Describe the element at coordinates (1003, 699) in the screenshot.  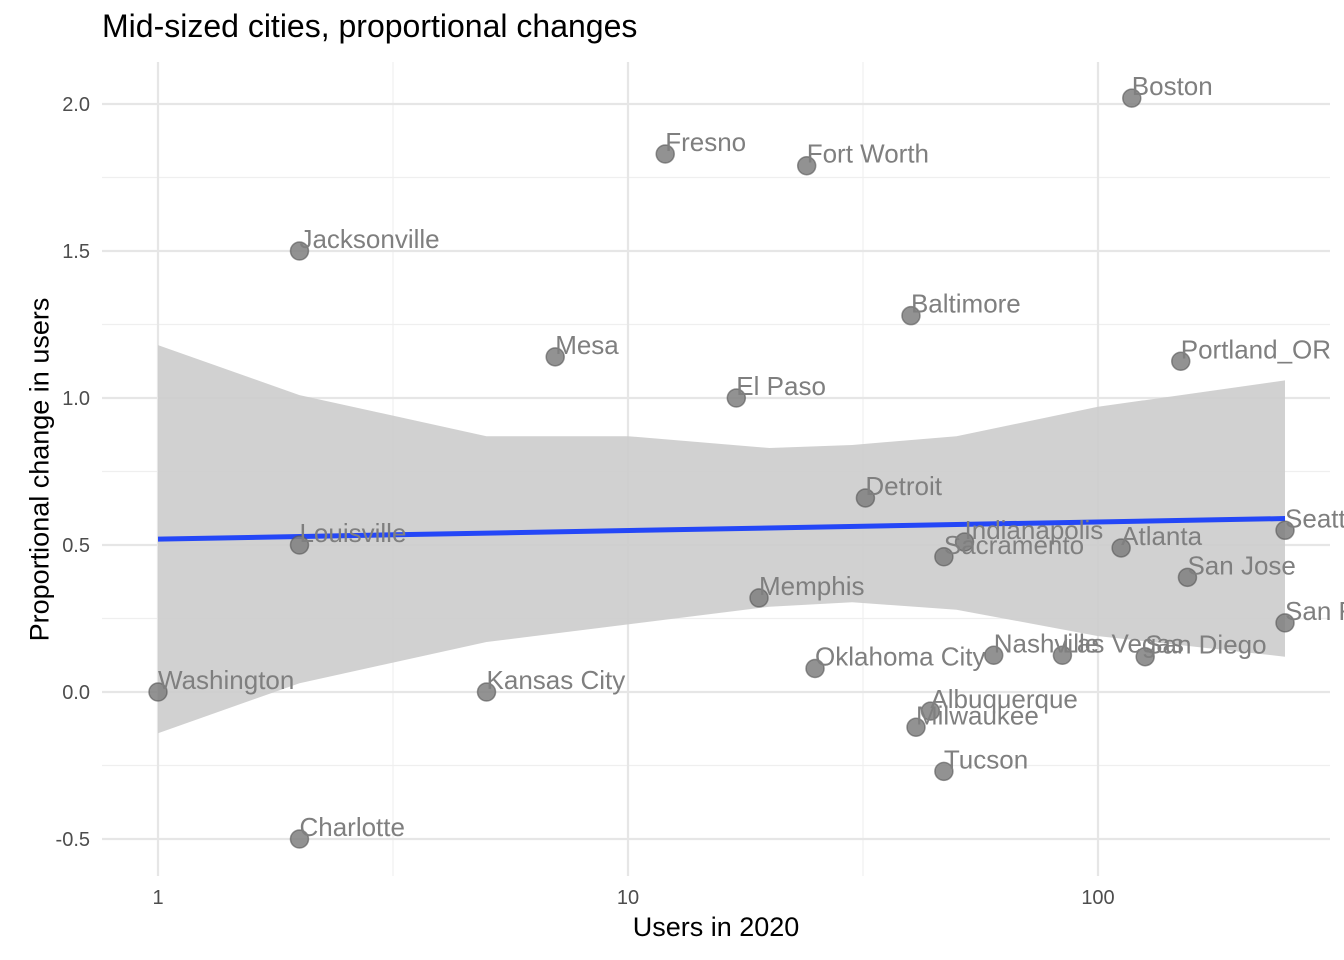
I see `point-label: Albuquerque` at that location.